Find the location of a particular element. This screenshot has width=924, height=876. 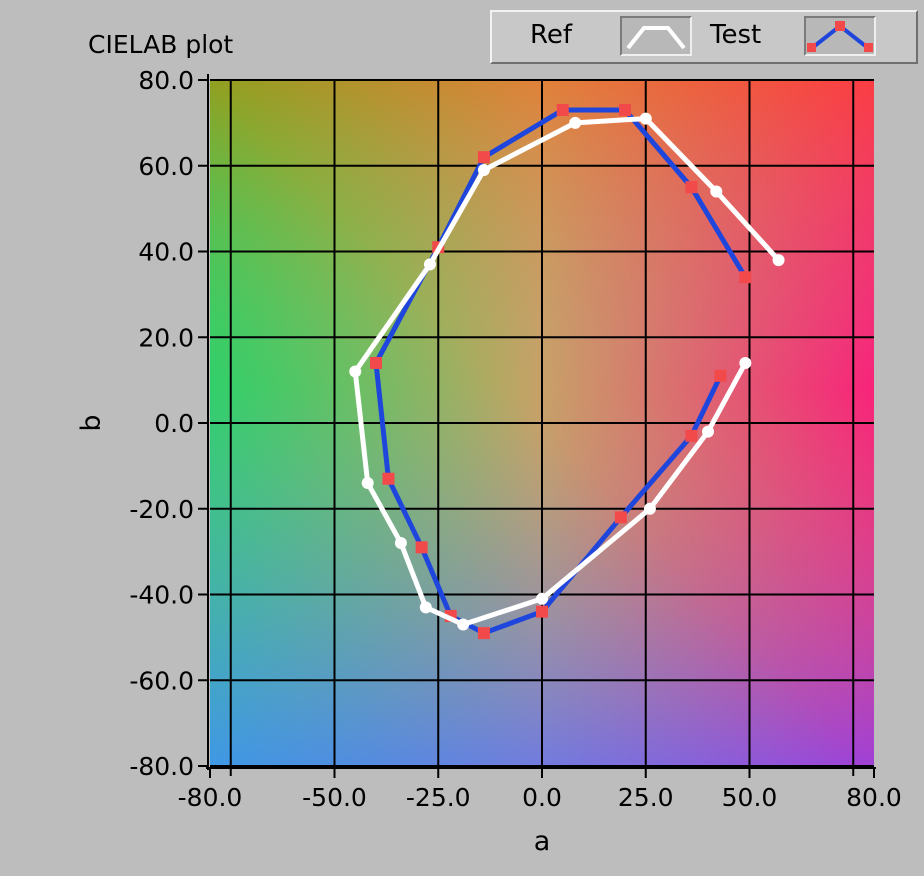

x-axis-label: a is located at coordinates (542, 841).